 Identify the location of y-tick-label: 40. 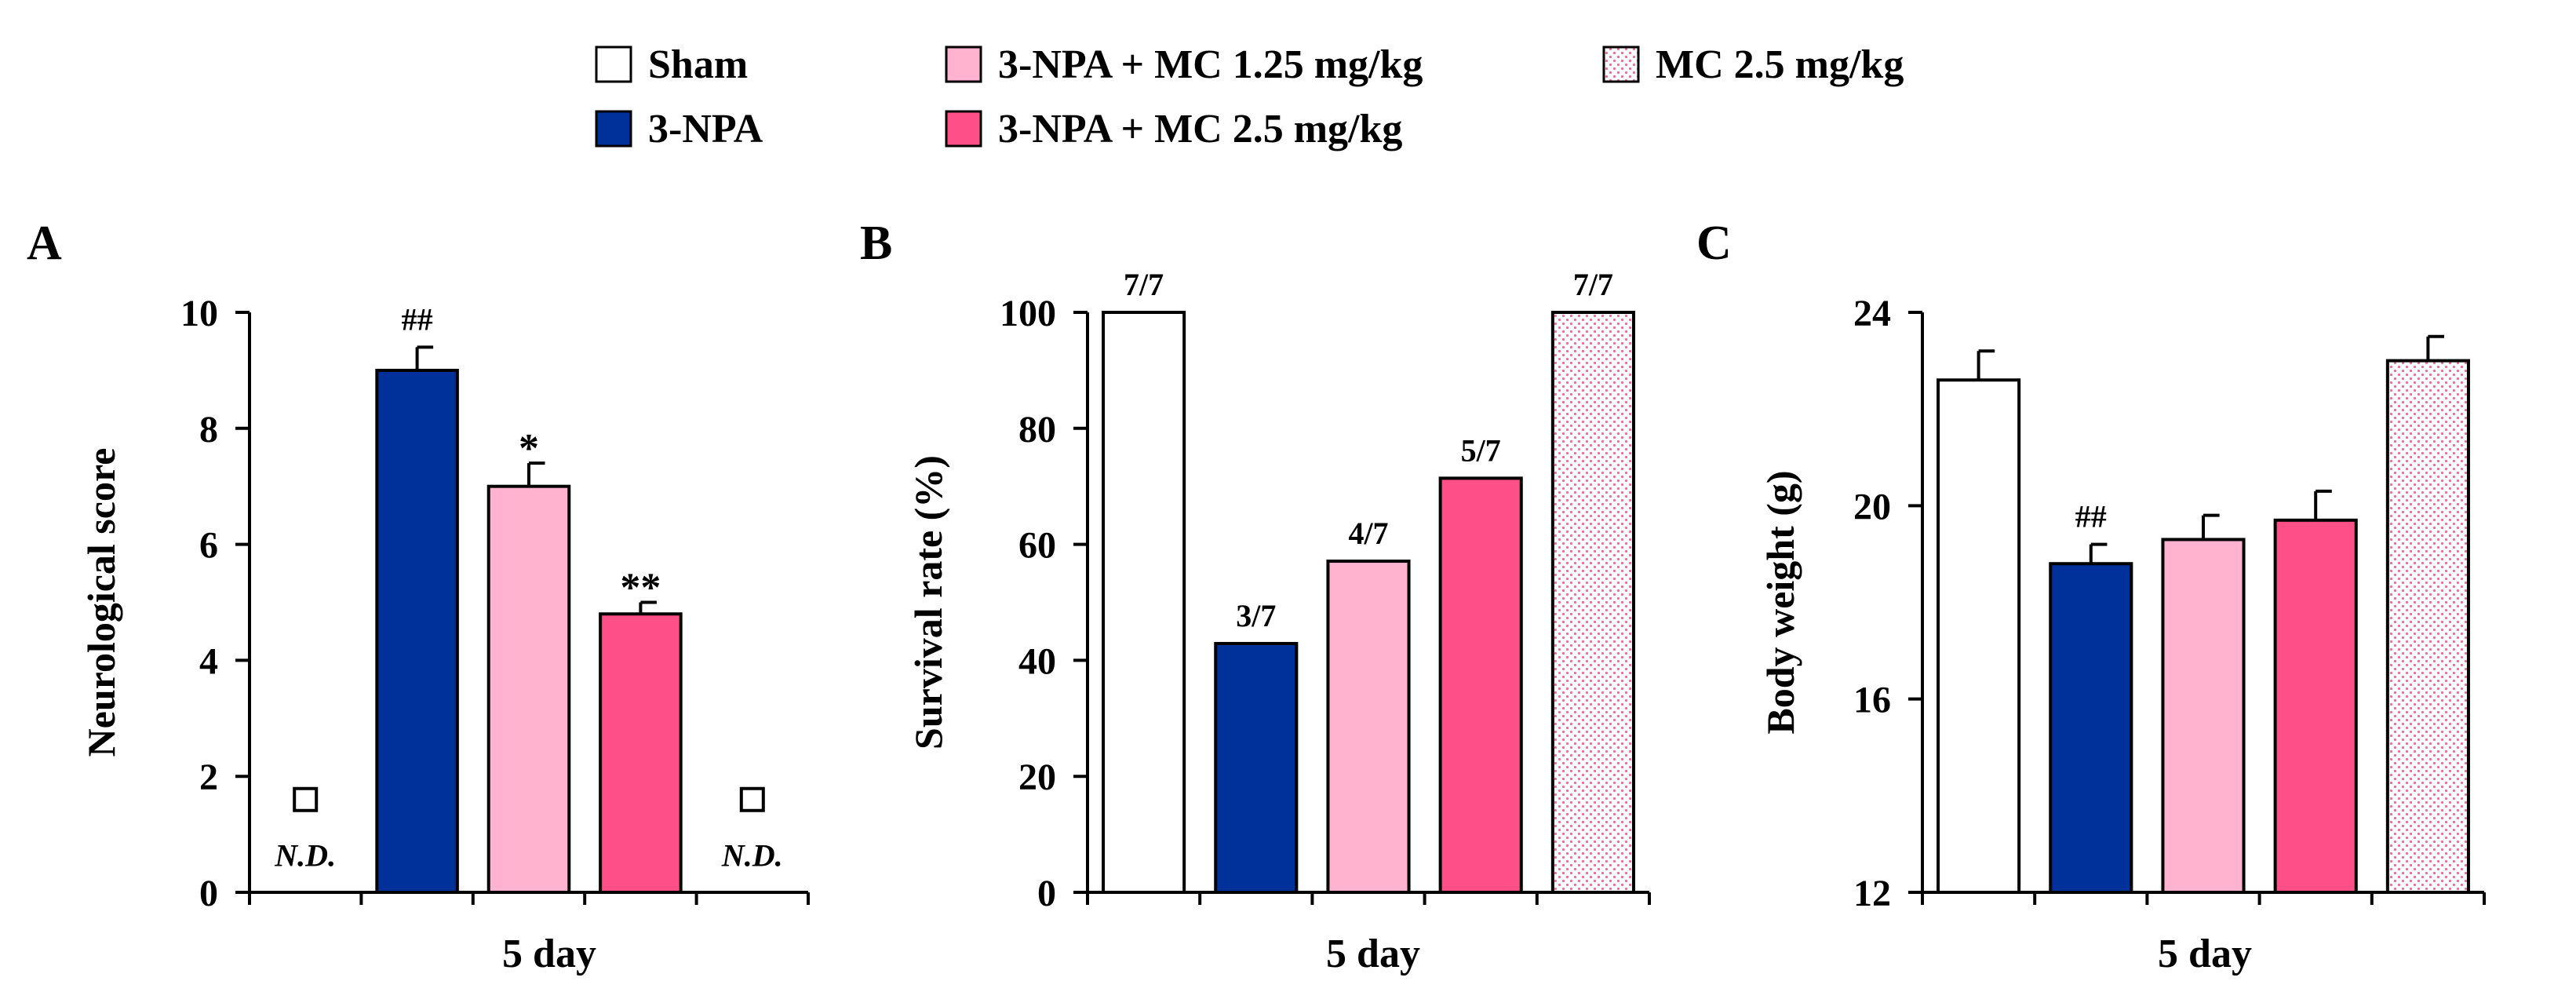
(1037, 661).